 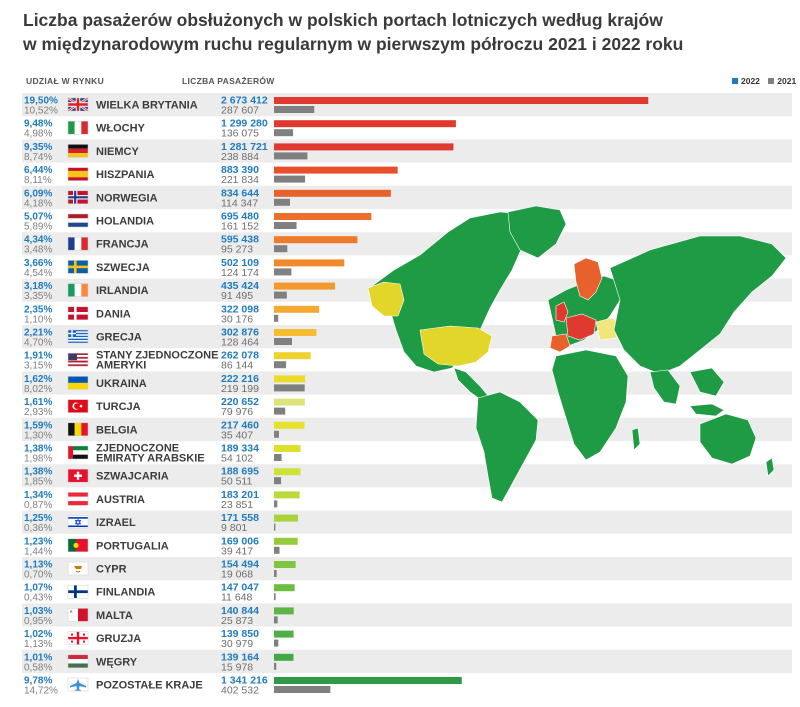 I want to click on share-2022-label: 19,50%, so click(x=41, y=101).